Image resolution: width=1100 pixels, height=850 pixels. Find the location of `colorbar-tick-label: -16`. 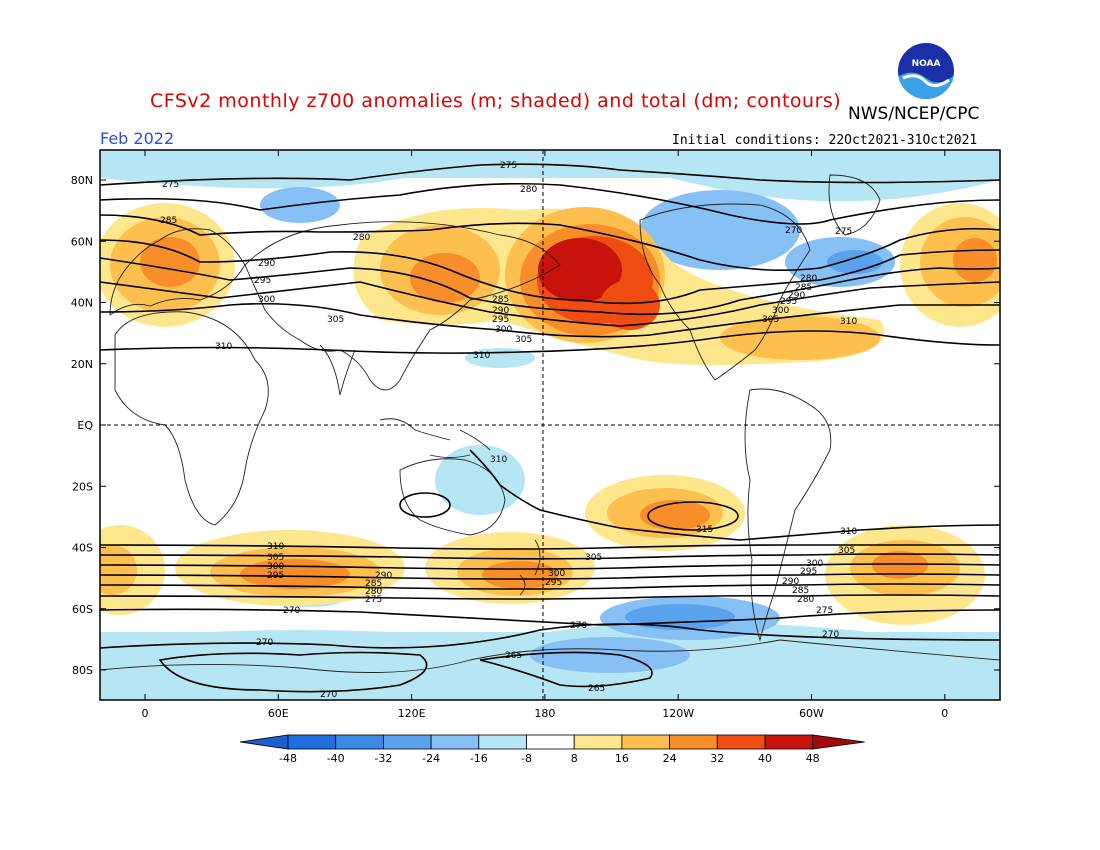

colorbar-tick-label: -16 is located at coordinates (479, 758).